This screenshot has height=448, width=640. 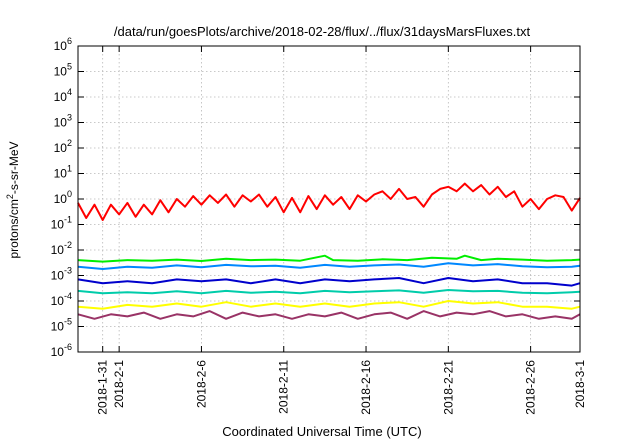 What do you see at coordinates (69, 143) in the screenshot?
I see `y-tick-exponent: 2` at bounding box center [69, 143].